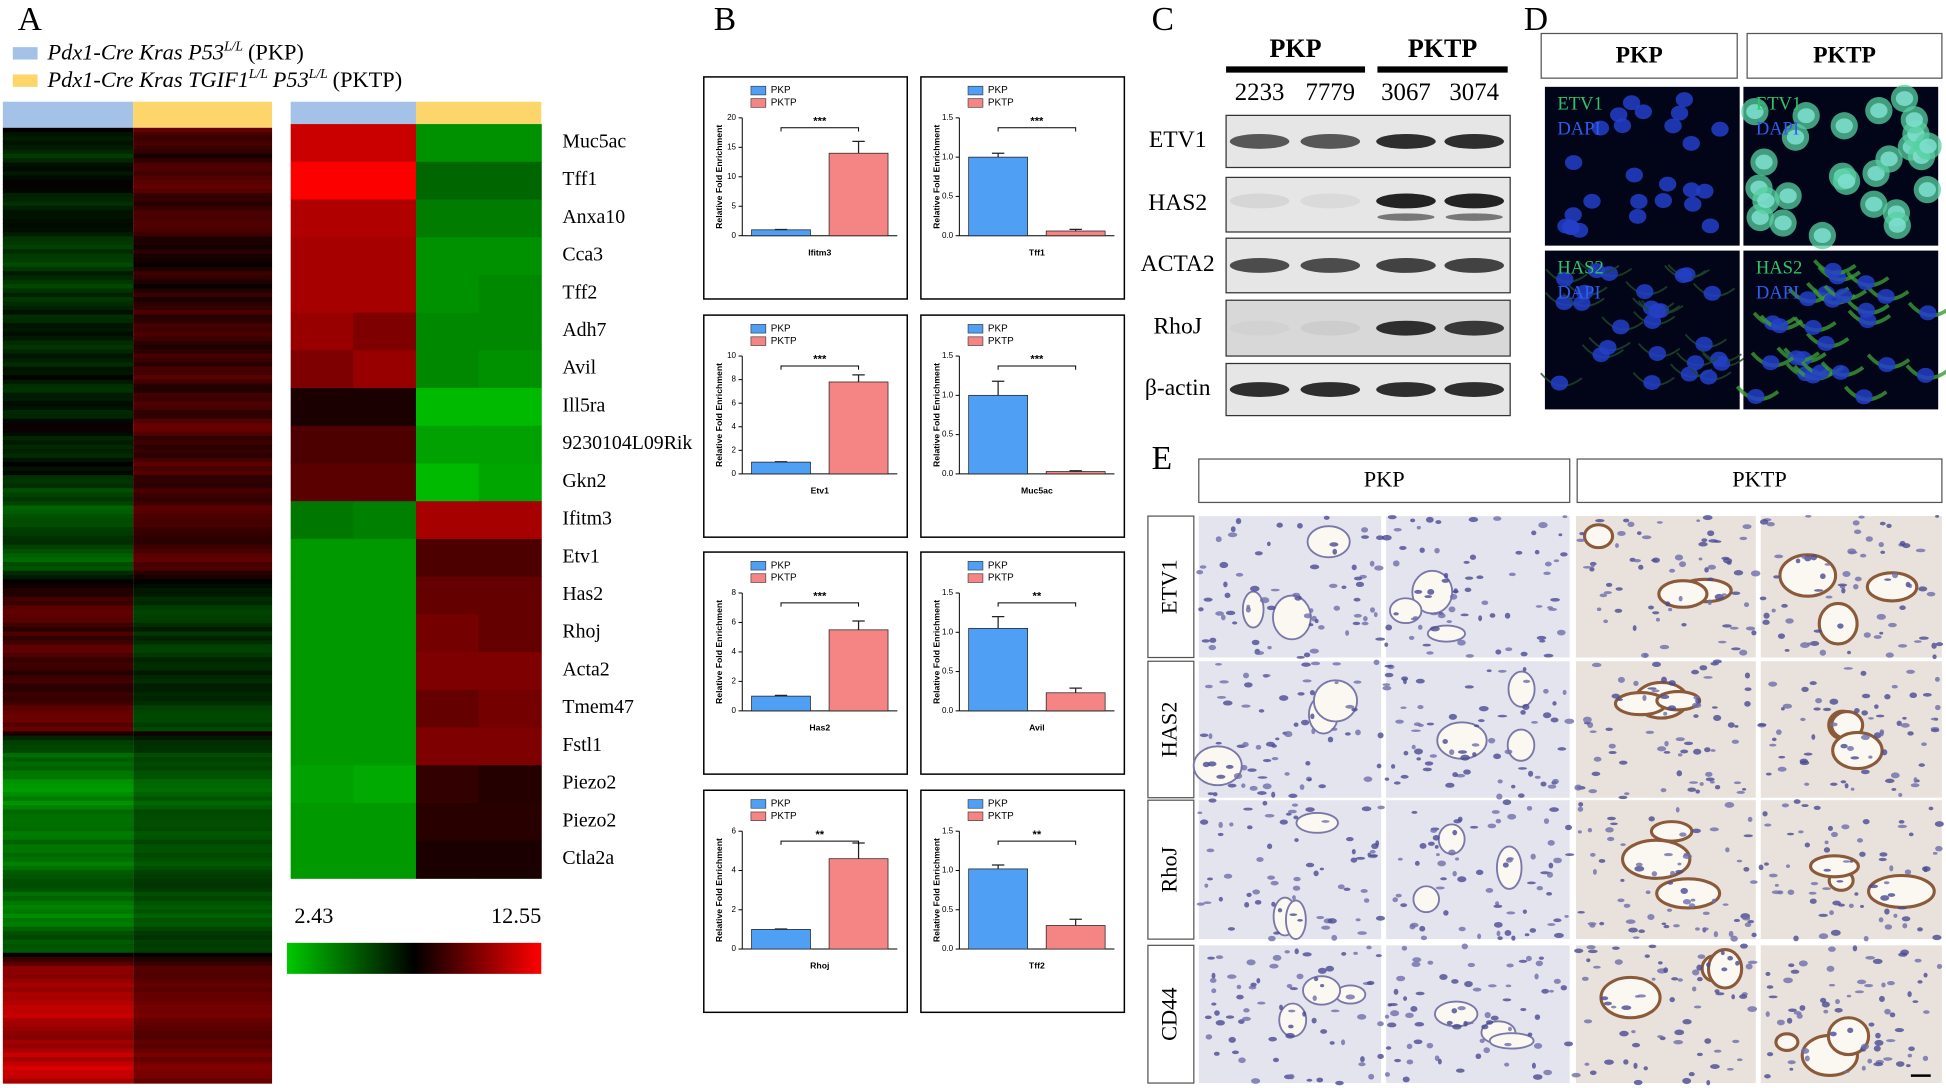  I want to click on column-header-box, so click(1639, 55).